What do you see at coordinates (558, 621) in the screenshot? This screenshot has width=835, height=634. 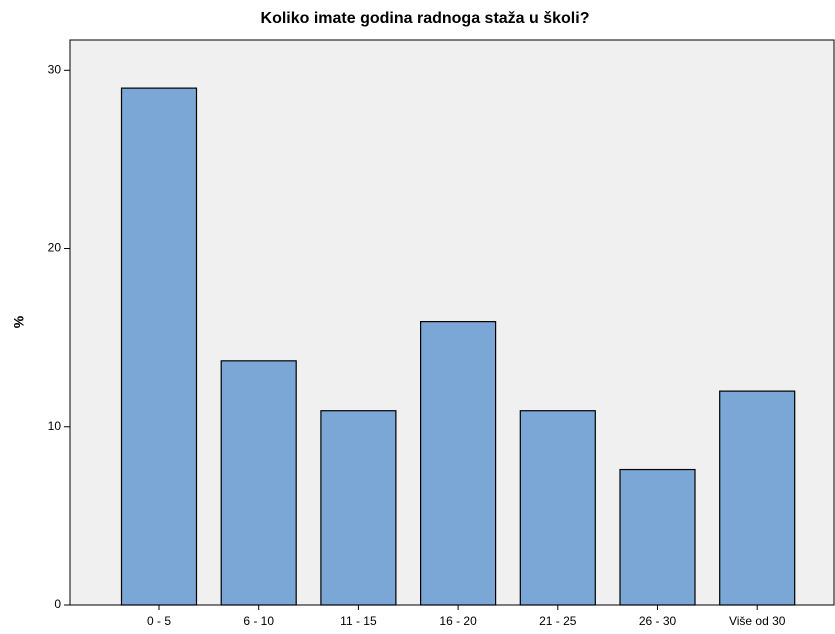 I see `x-tick-label: 21 - 25` at bounding box center [558, 621].